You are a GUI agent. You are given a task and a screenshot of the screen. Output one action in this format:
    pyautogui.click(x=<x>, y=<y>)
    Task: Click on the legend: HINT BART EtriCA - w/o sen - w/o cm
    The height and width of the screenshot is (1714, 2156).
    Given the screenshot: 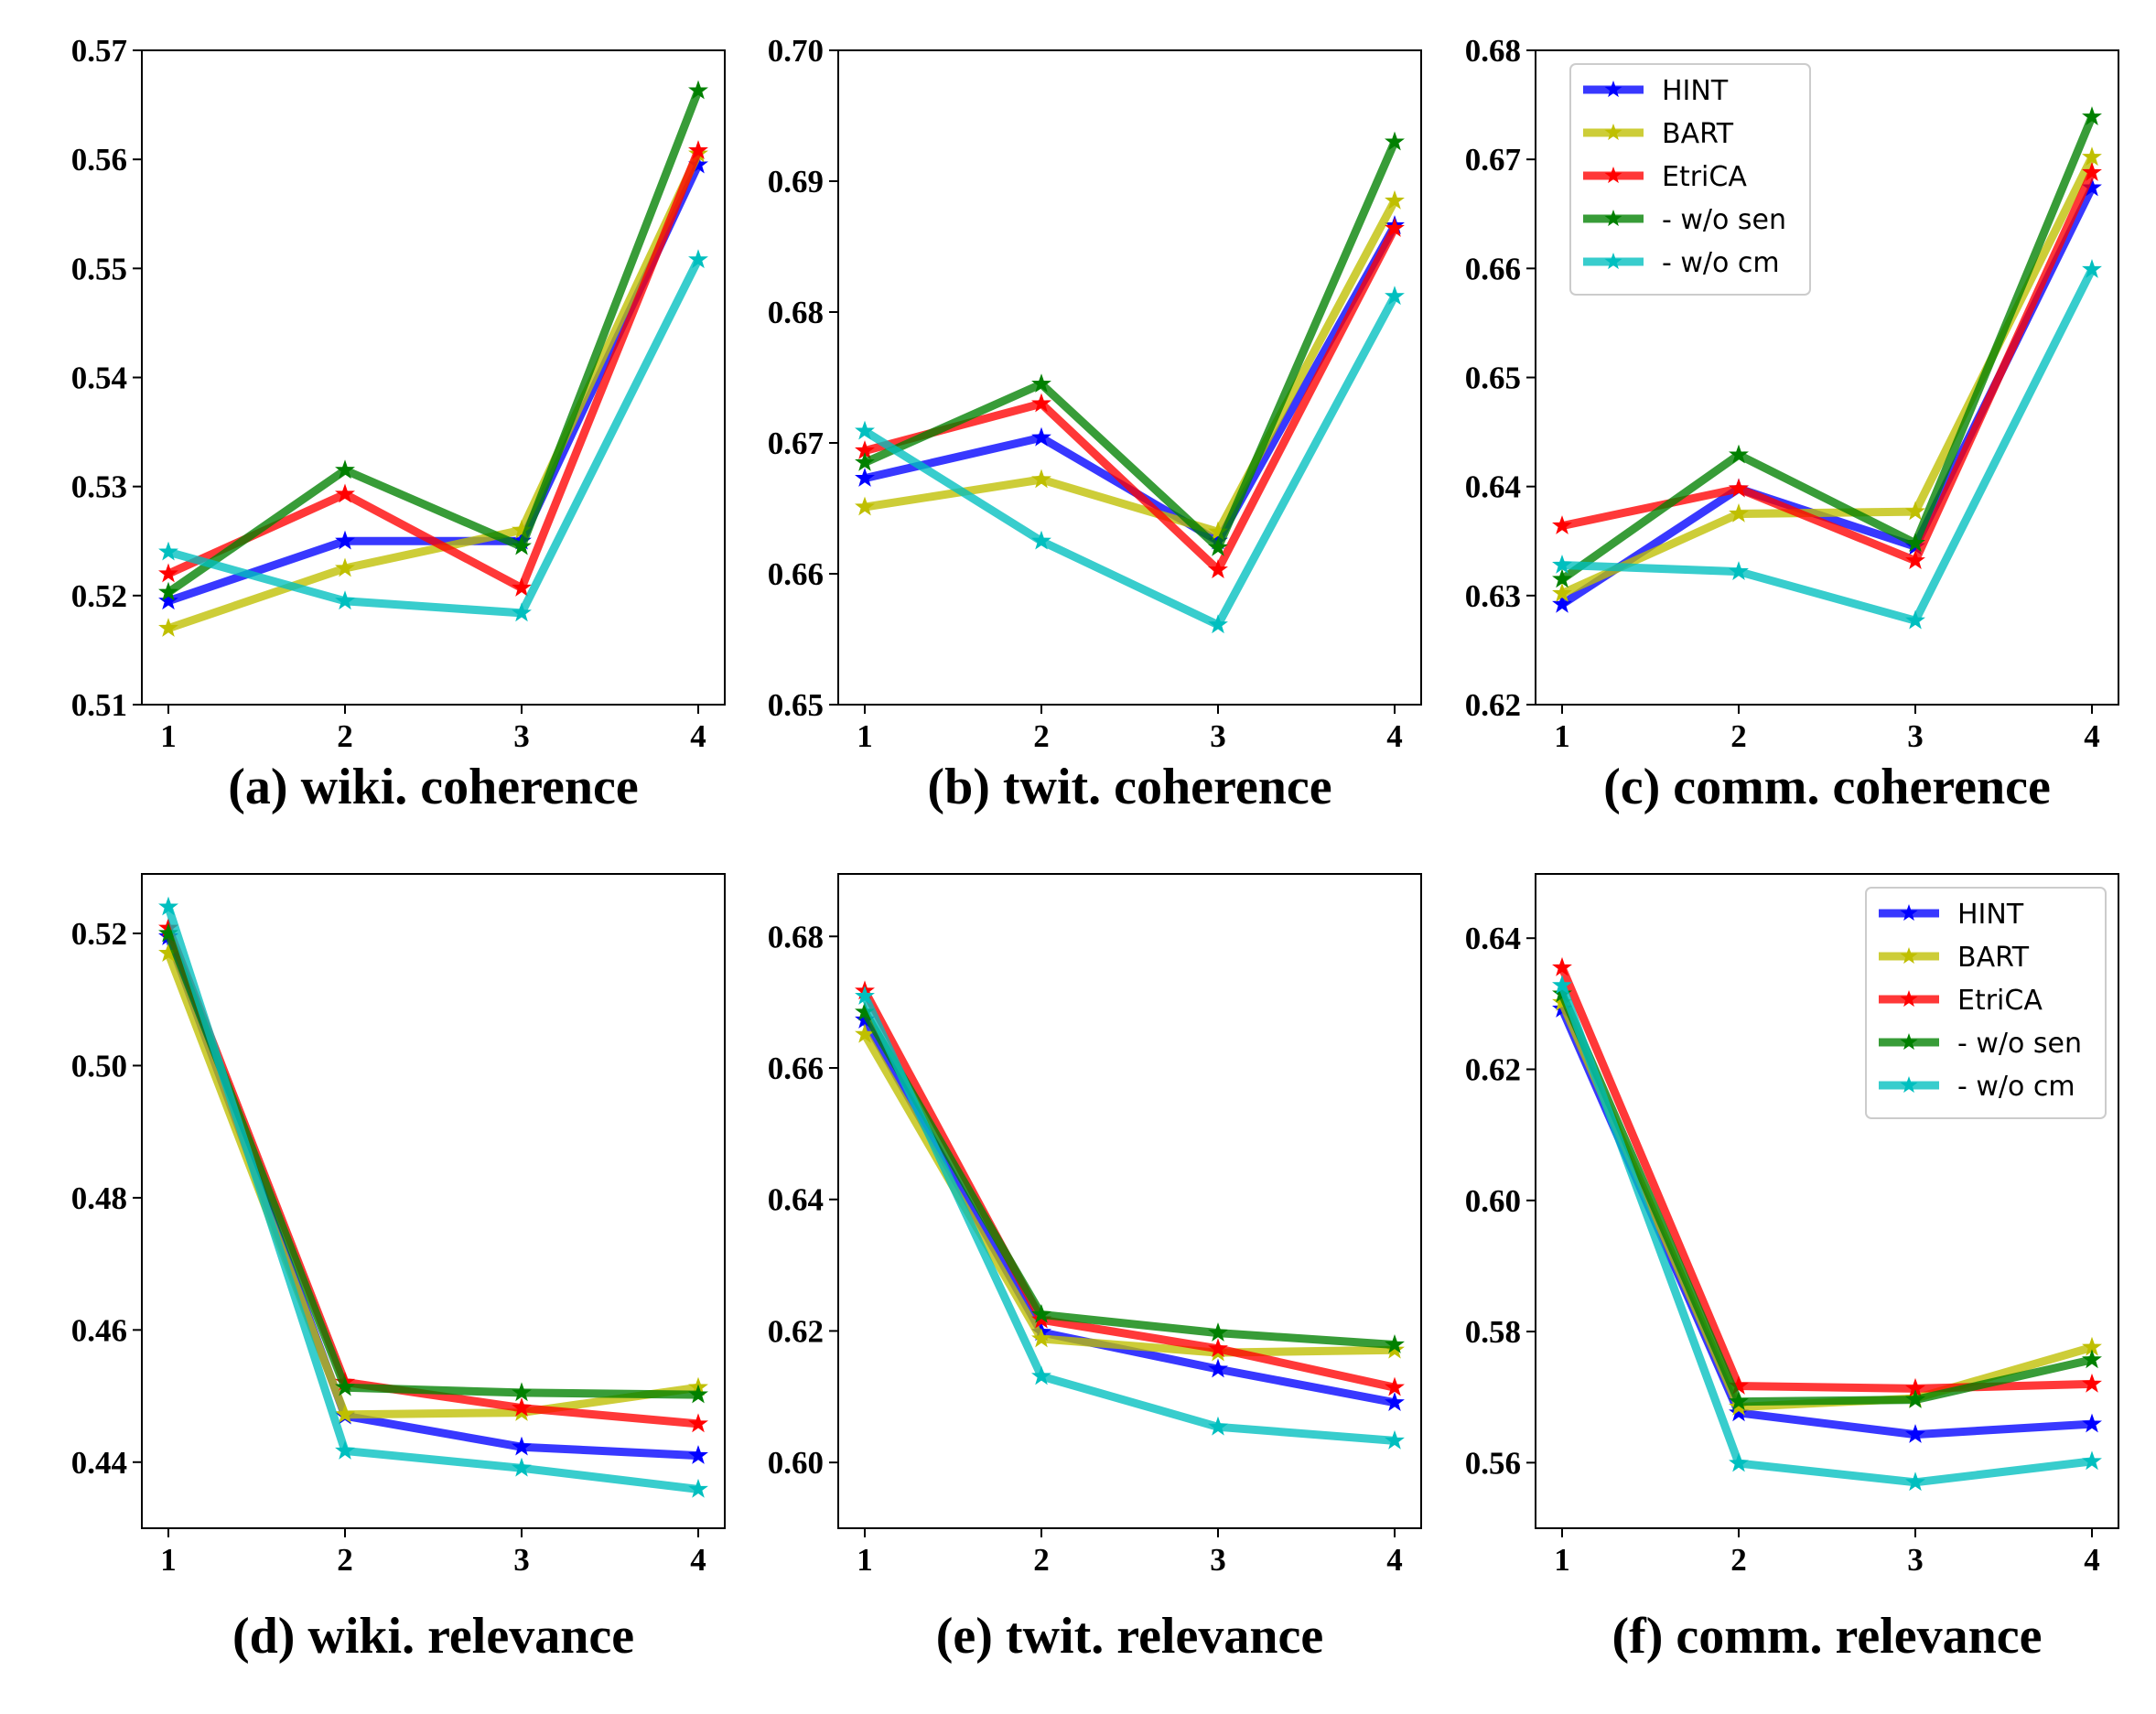 What is the action you would take?
    pyautogui.click(x=1986, y=1003)
    